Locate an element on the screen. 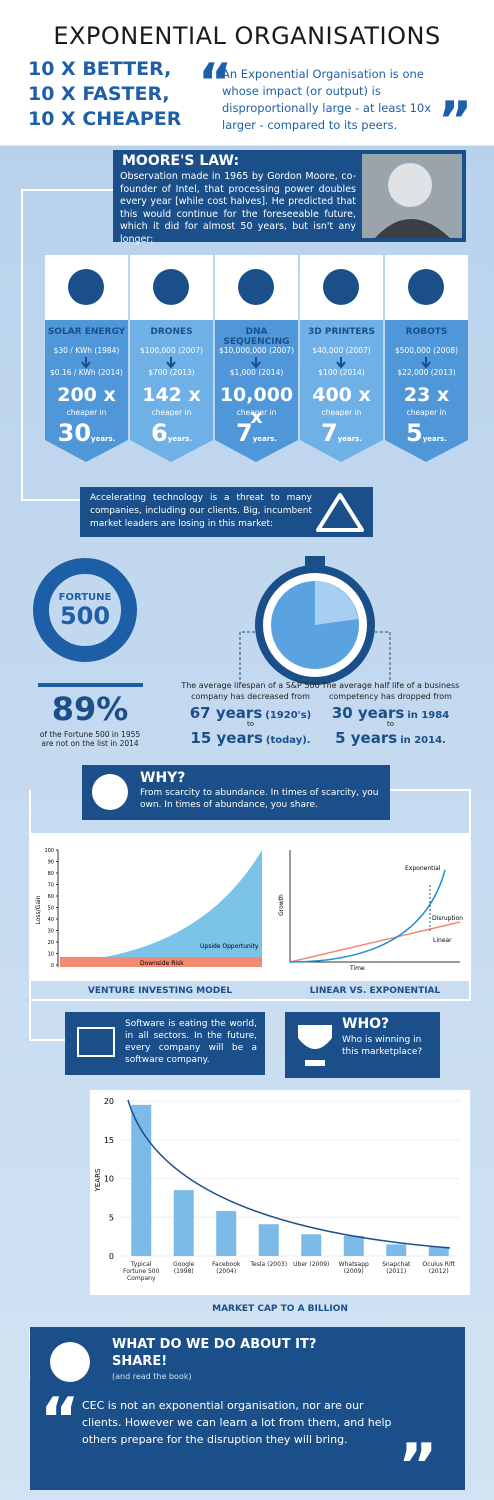  footer-note: (and read the book) is located at coordinates (152, 1376).